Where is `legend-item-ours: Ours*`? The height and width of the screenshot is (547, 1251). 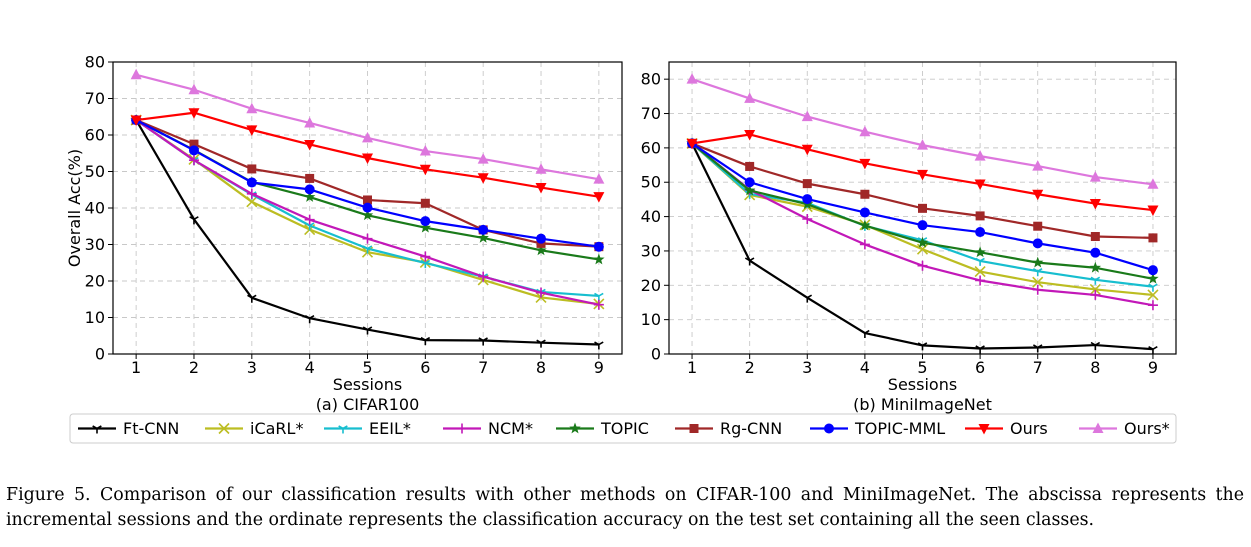
legend-item-ours: Ours* is located at coordinates (1124, 428).